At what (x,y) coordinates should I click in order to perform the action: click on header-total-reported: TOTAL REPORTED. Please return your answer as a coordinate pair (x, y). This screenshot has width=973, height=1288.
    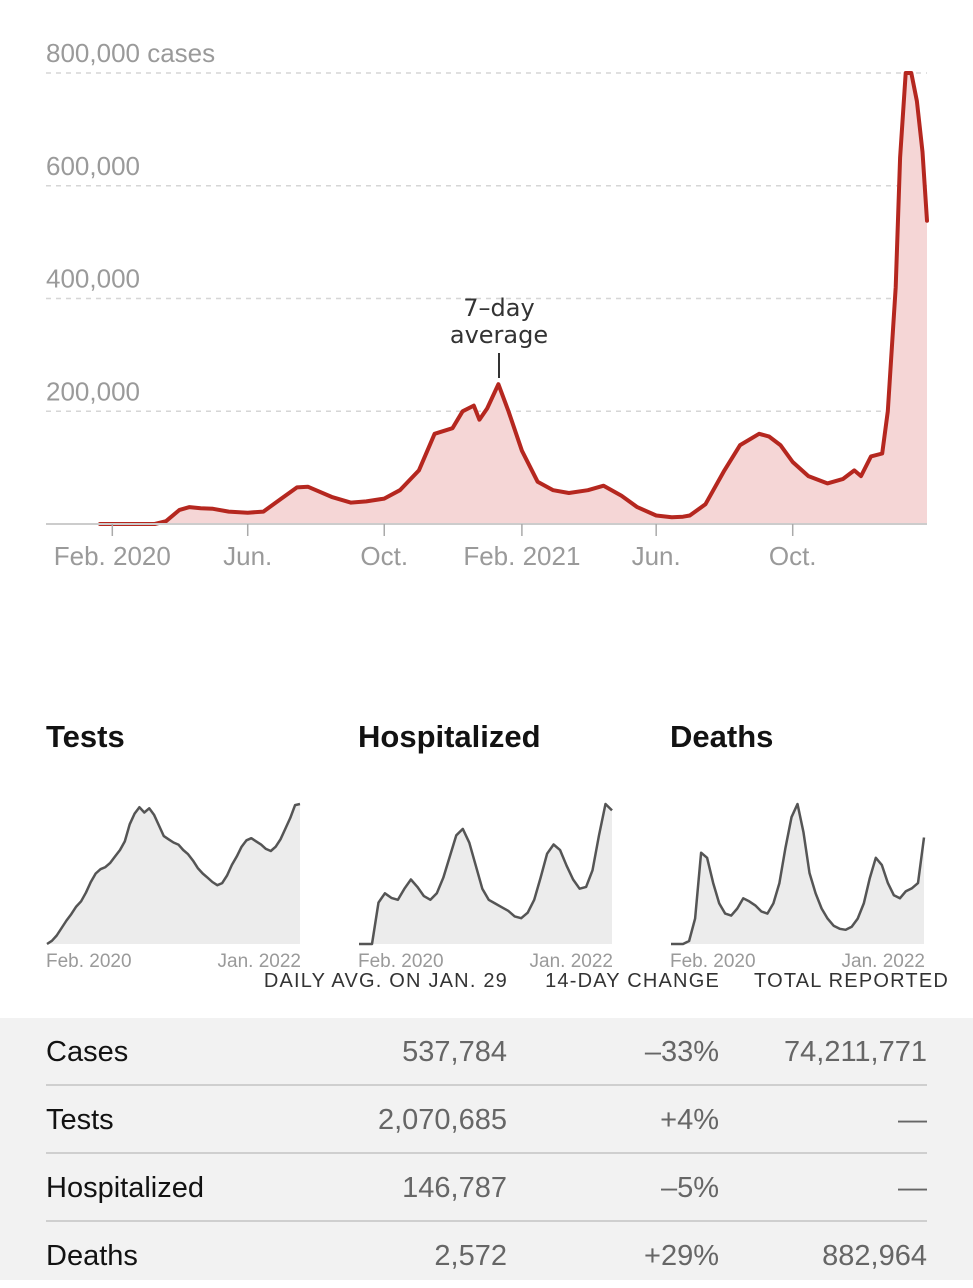
    Looking at the image, I should click on (851, 981).